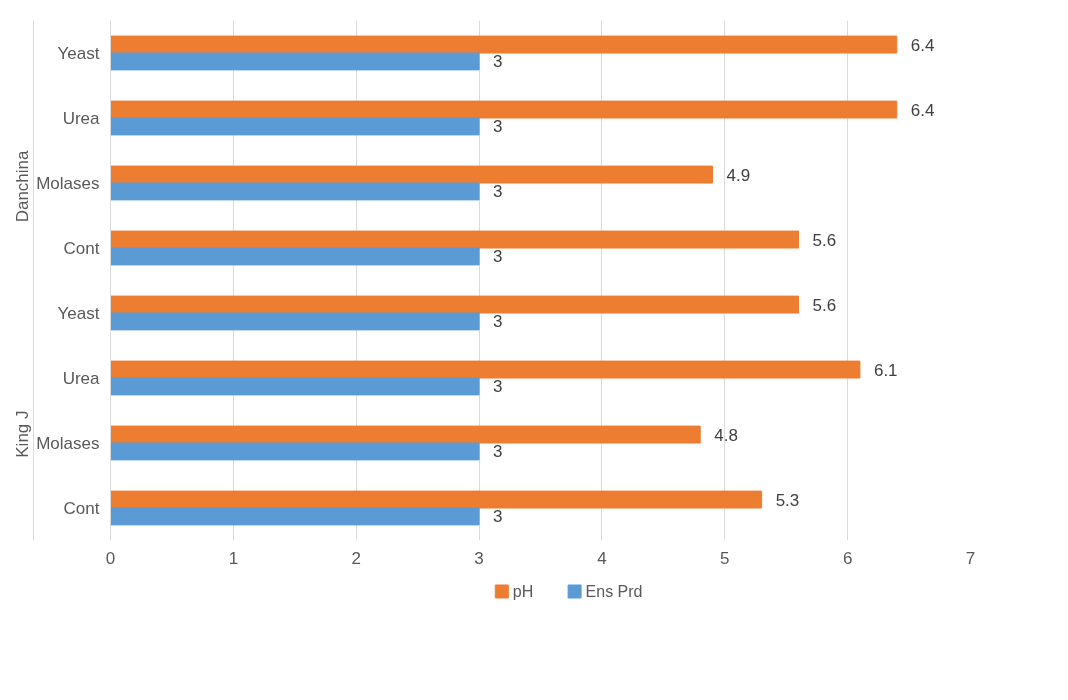  What do you see at coordinates (885, 370) in the screenshot?
I see `data-label: 6.1` at bounding box center [885, 370].